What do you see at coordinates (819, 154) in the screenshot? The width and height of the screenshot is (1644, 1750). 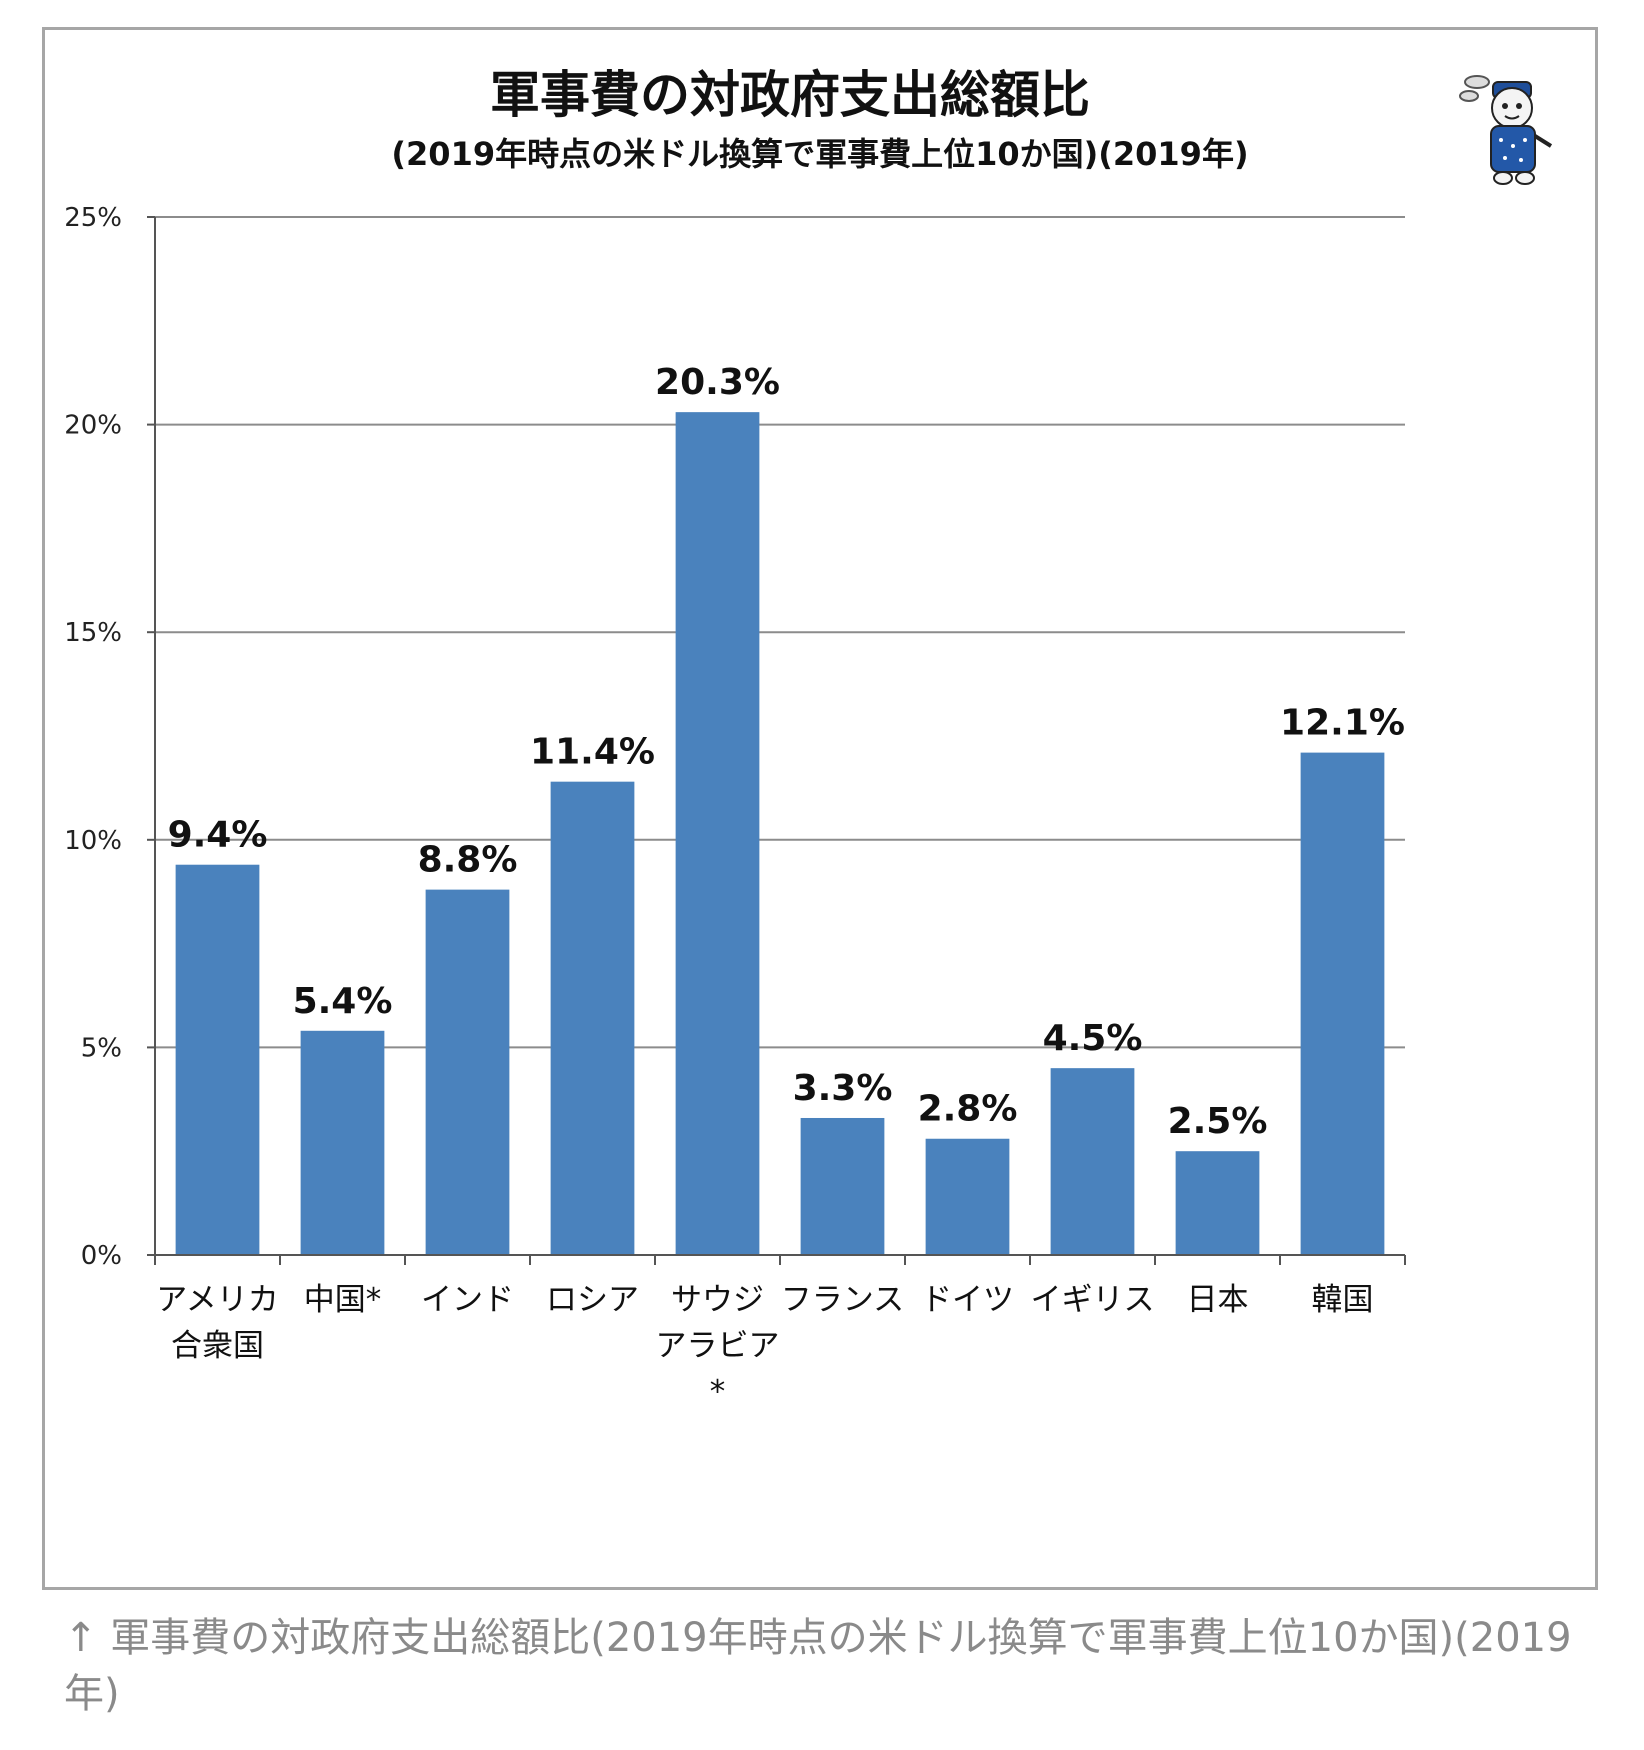 I see `chart-subtitle: (2019年時点の米ドル換算で軍事費上位10か国)(2019年)` at bounding box center [819, 154].